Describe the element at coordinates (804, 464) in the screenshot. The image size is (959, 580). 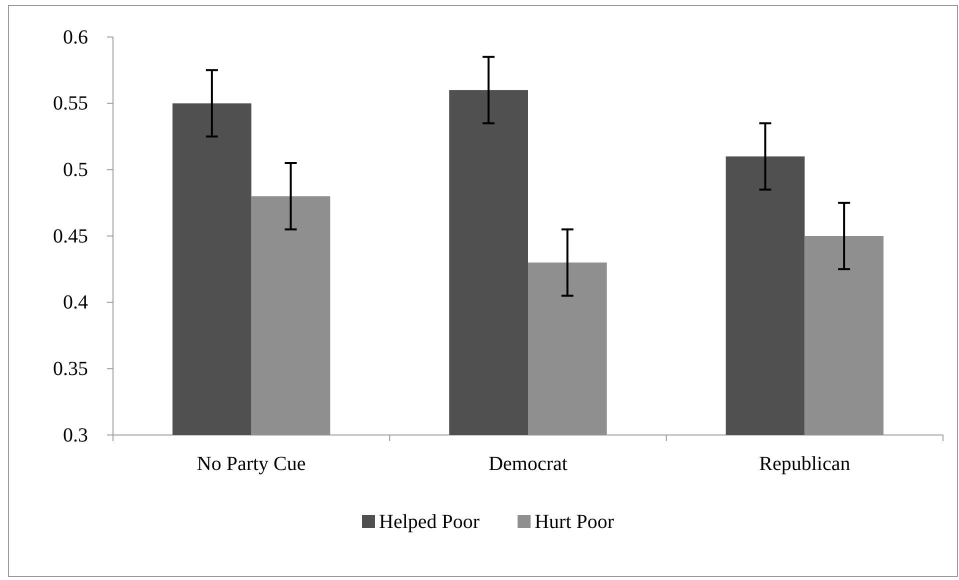
I see `x-tick-label: Republican` at that location.